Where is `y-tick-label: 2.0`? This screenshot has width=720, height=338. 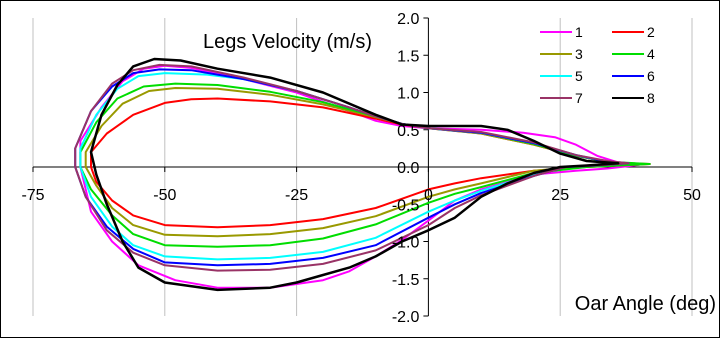
y-tick-label: 2.0 is located at coordinates (408, 19).